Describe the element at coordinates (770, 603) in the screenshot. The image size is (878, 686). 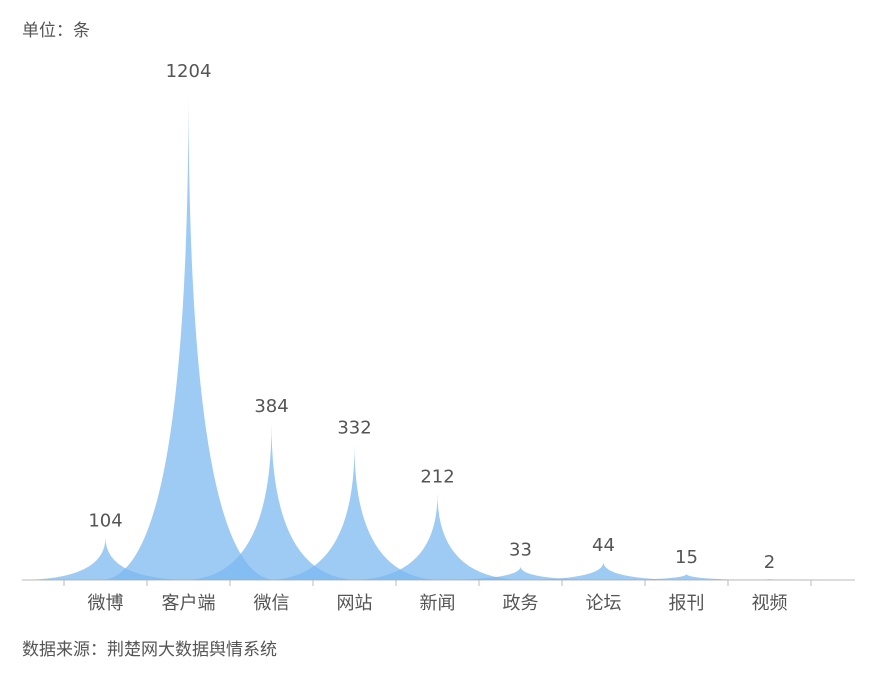
I see `x-tick-label: 视频` at that location.